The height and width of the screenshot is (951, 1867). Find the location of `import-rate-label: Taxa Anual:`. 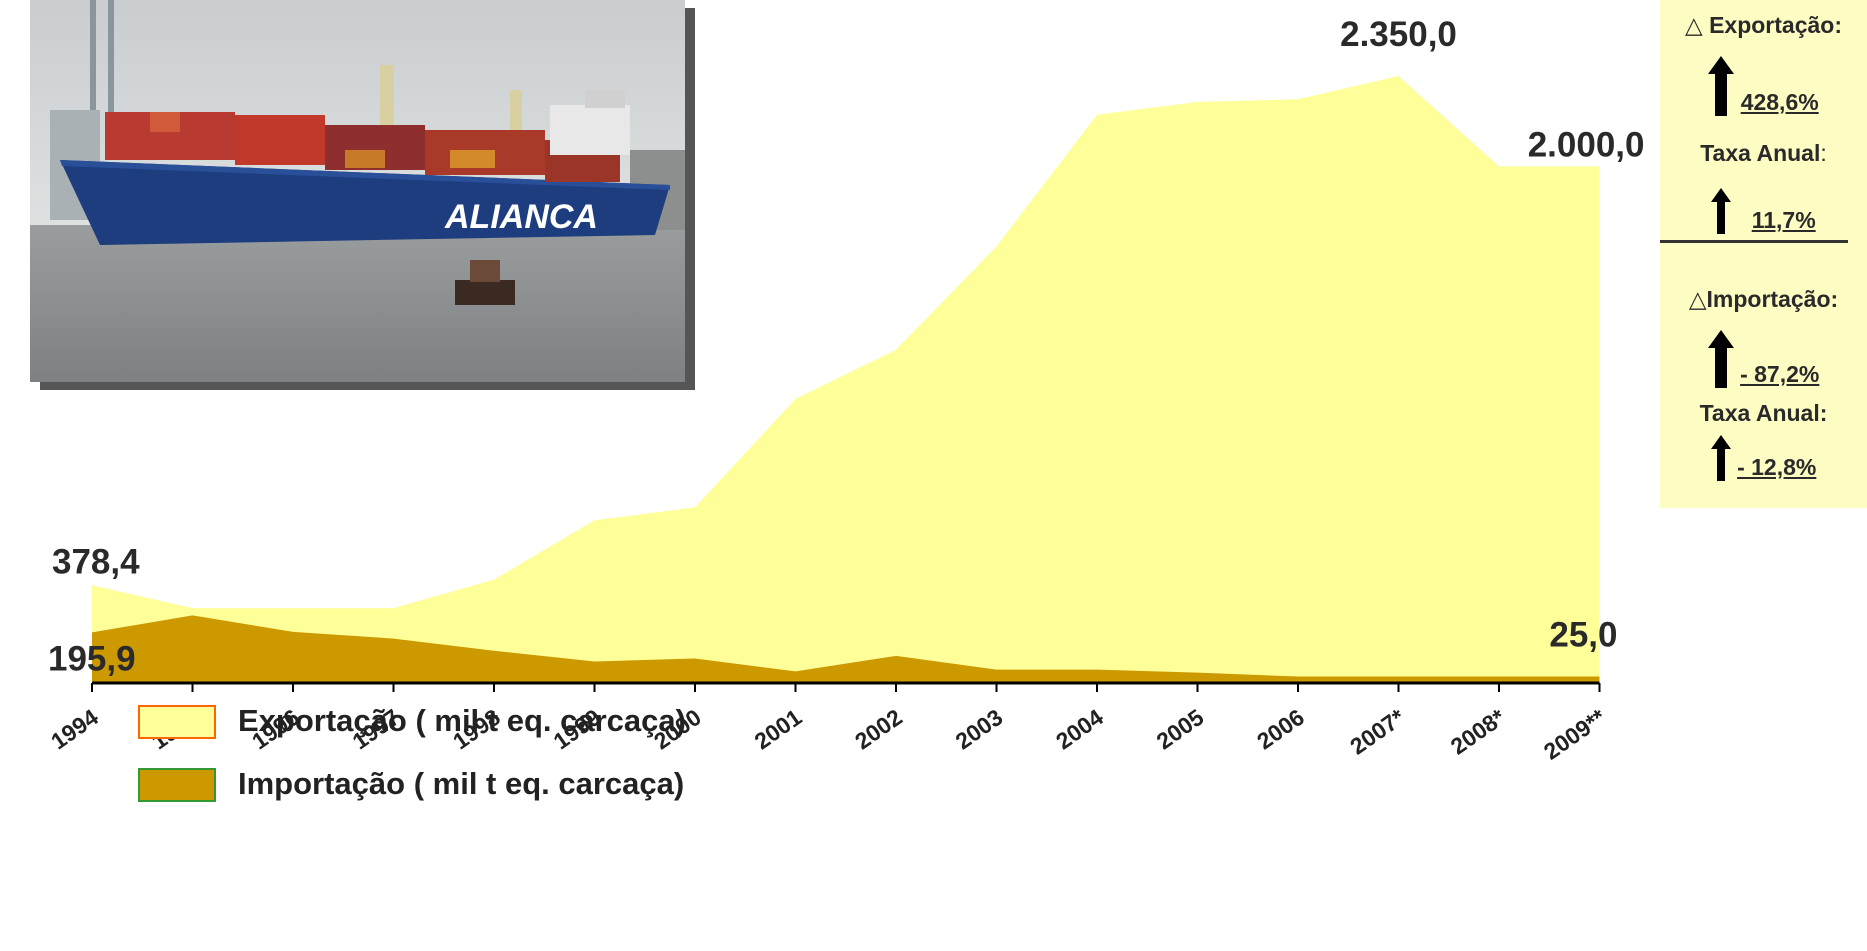

import-rate-label: Taxa Anual: is located at coordinates (1763, 413).